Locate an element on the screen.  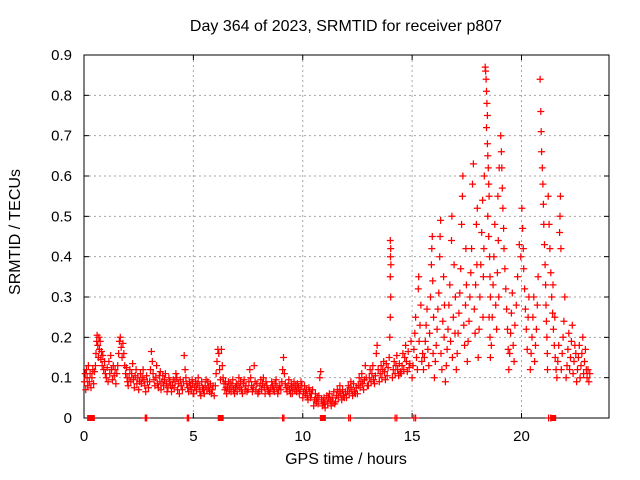
x-tick-label: 15 is located at coordinates (412, 436).